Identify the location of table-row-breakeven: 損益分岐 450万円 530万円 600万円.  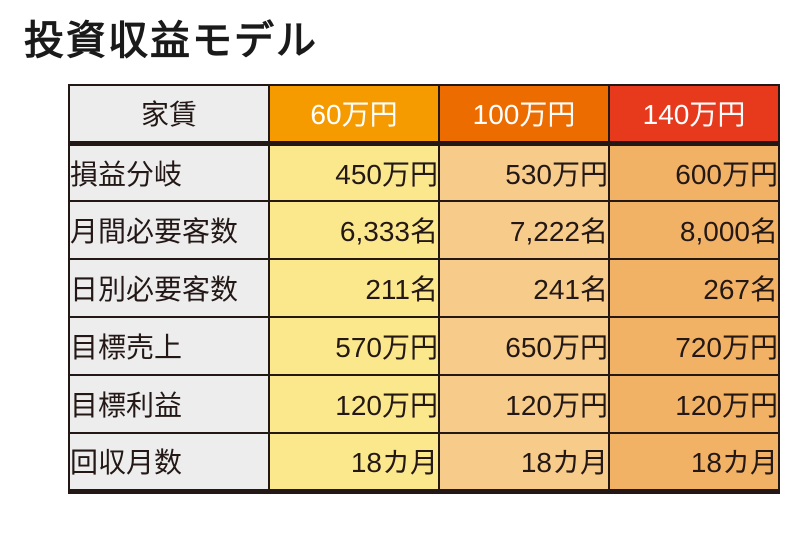
(424, 172).